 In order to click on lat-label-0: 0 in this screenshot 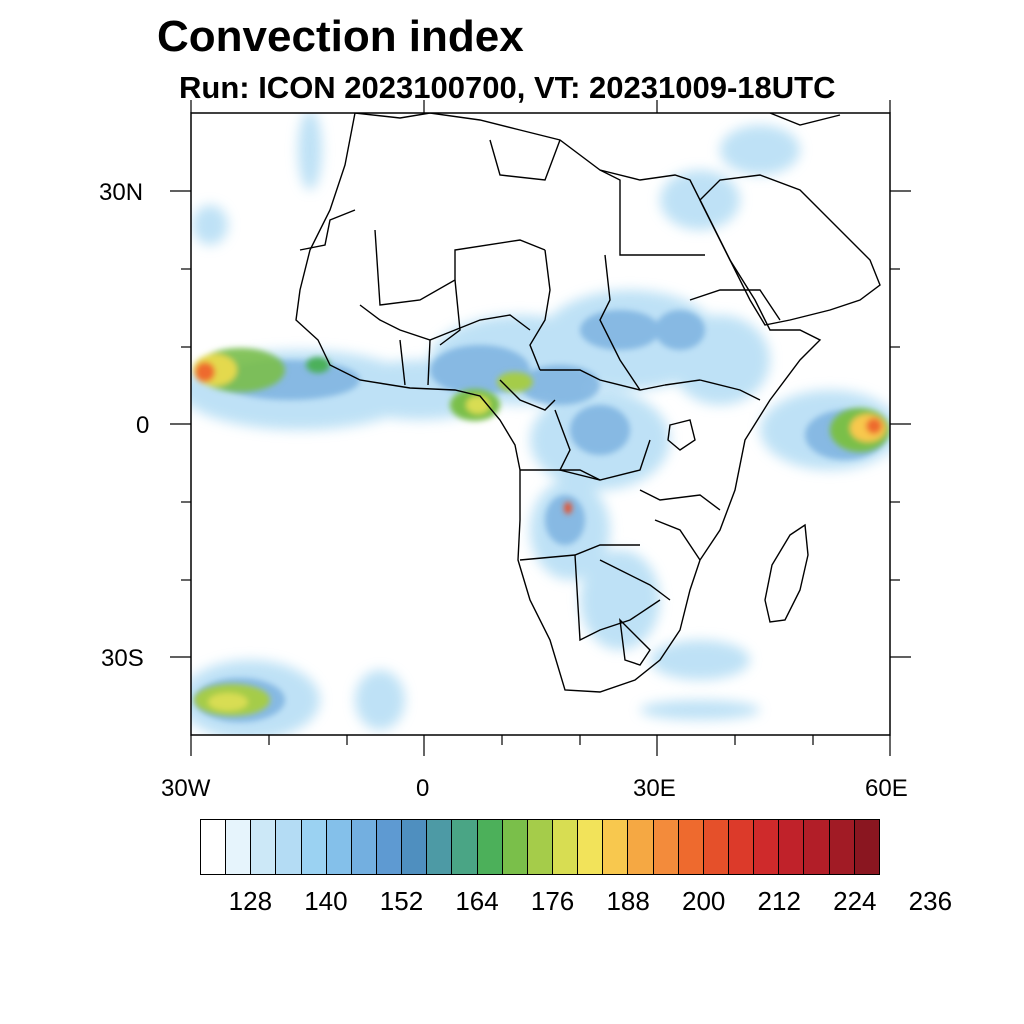, I will do `click(143, 425)`.